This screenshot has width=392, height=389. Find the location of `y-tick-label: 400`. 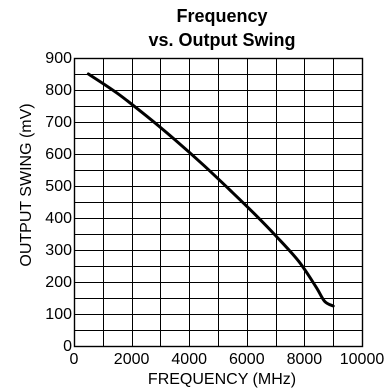

y-tick-label: 400 is located at coordinates (58, 218).